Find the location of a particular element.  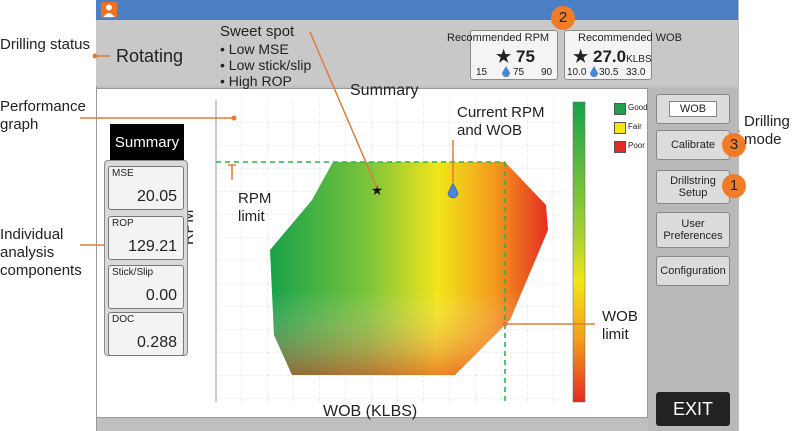

annotation-current-rpm-wob: Current RPM and WOB is located at coordinates (501, 121).